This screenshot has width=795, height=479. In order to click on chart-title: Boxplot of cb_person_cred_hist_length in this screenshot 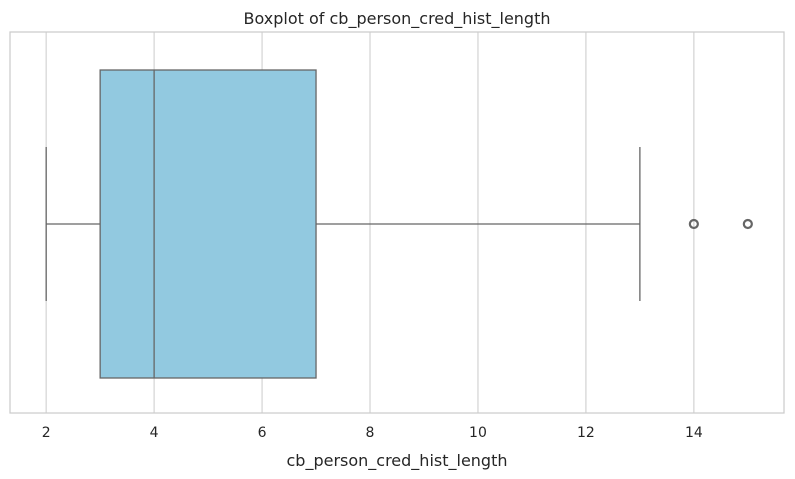, I will do `click(396, 19)`.